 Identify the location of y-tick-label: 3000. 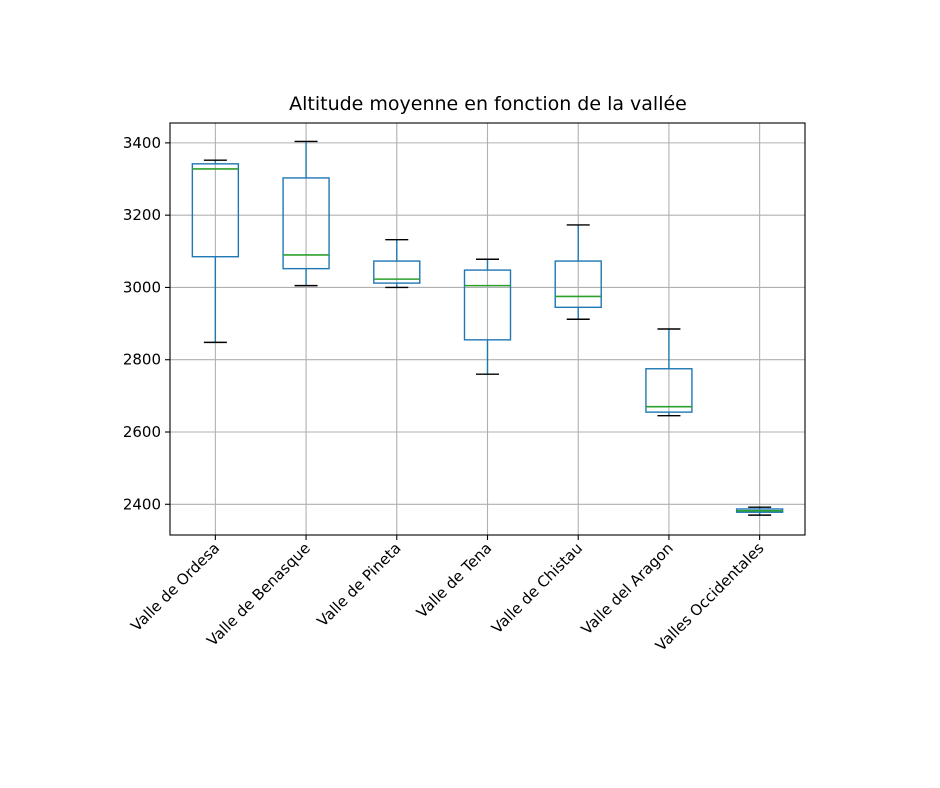
(142, 287).